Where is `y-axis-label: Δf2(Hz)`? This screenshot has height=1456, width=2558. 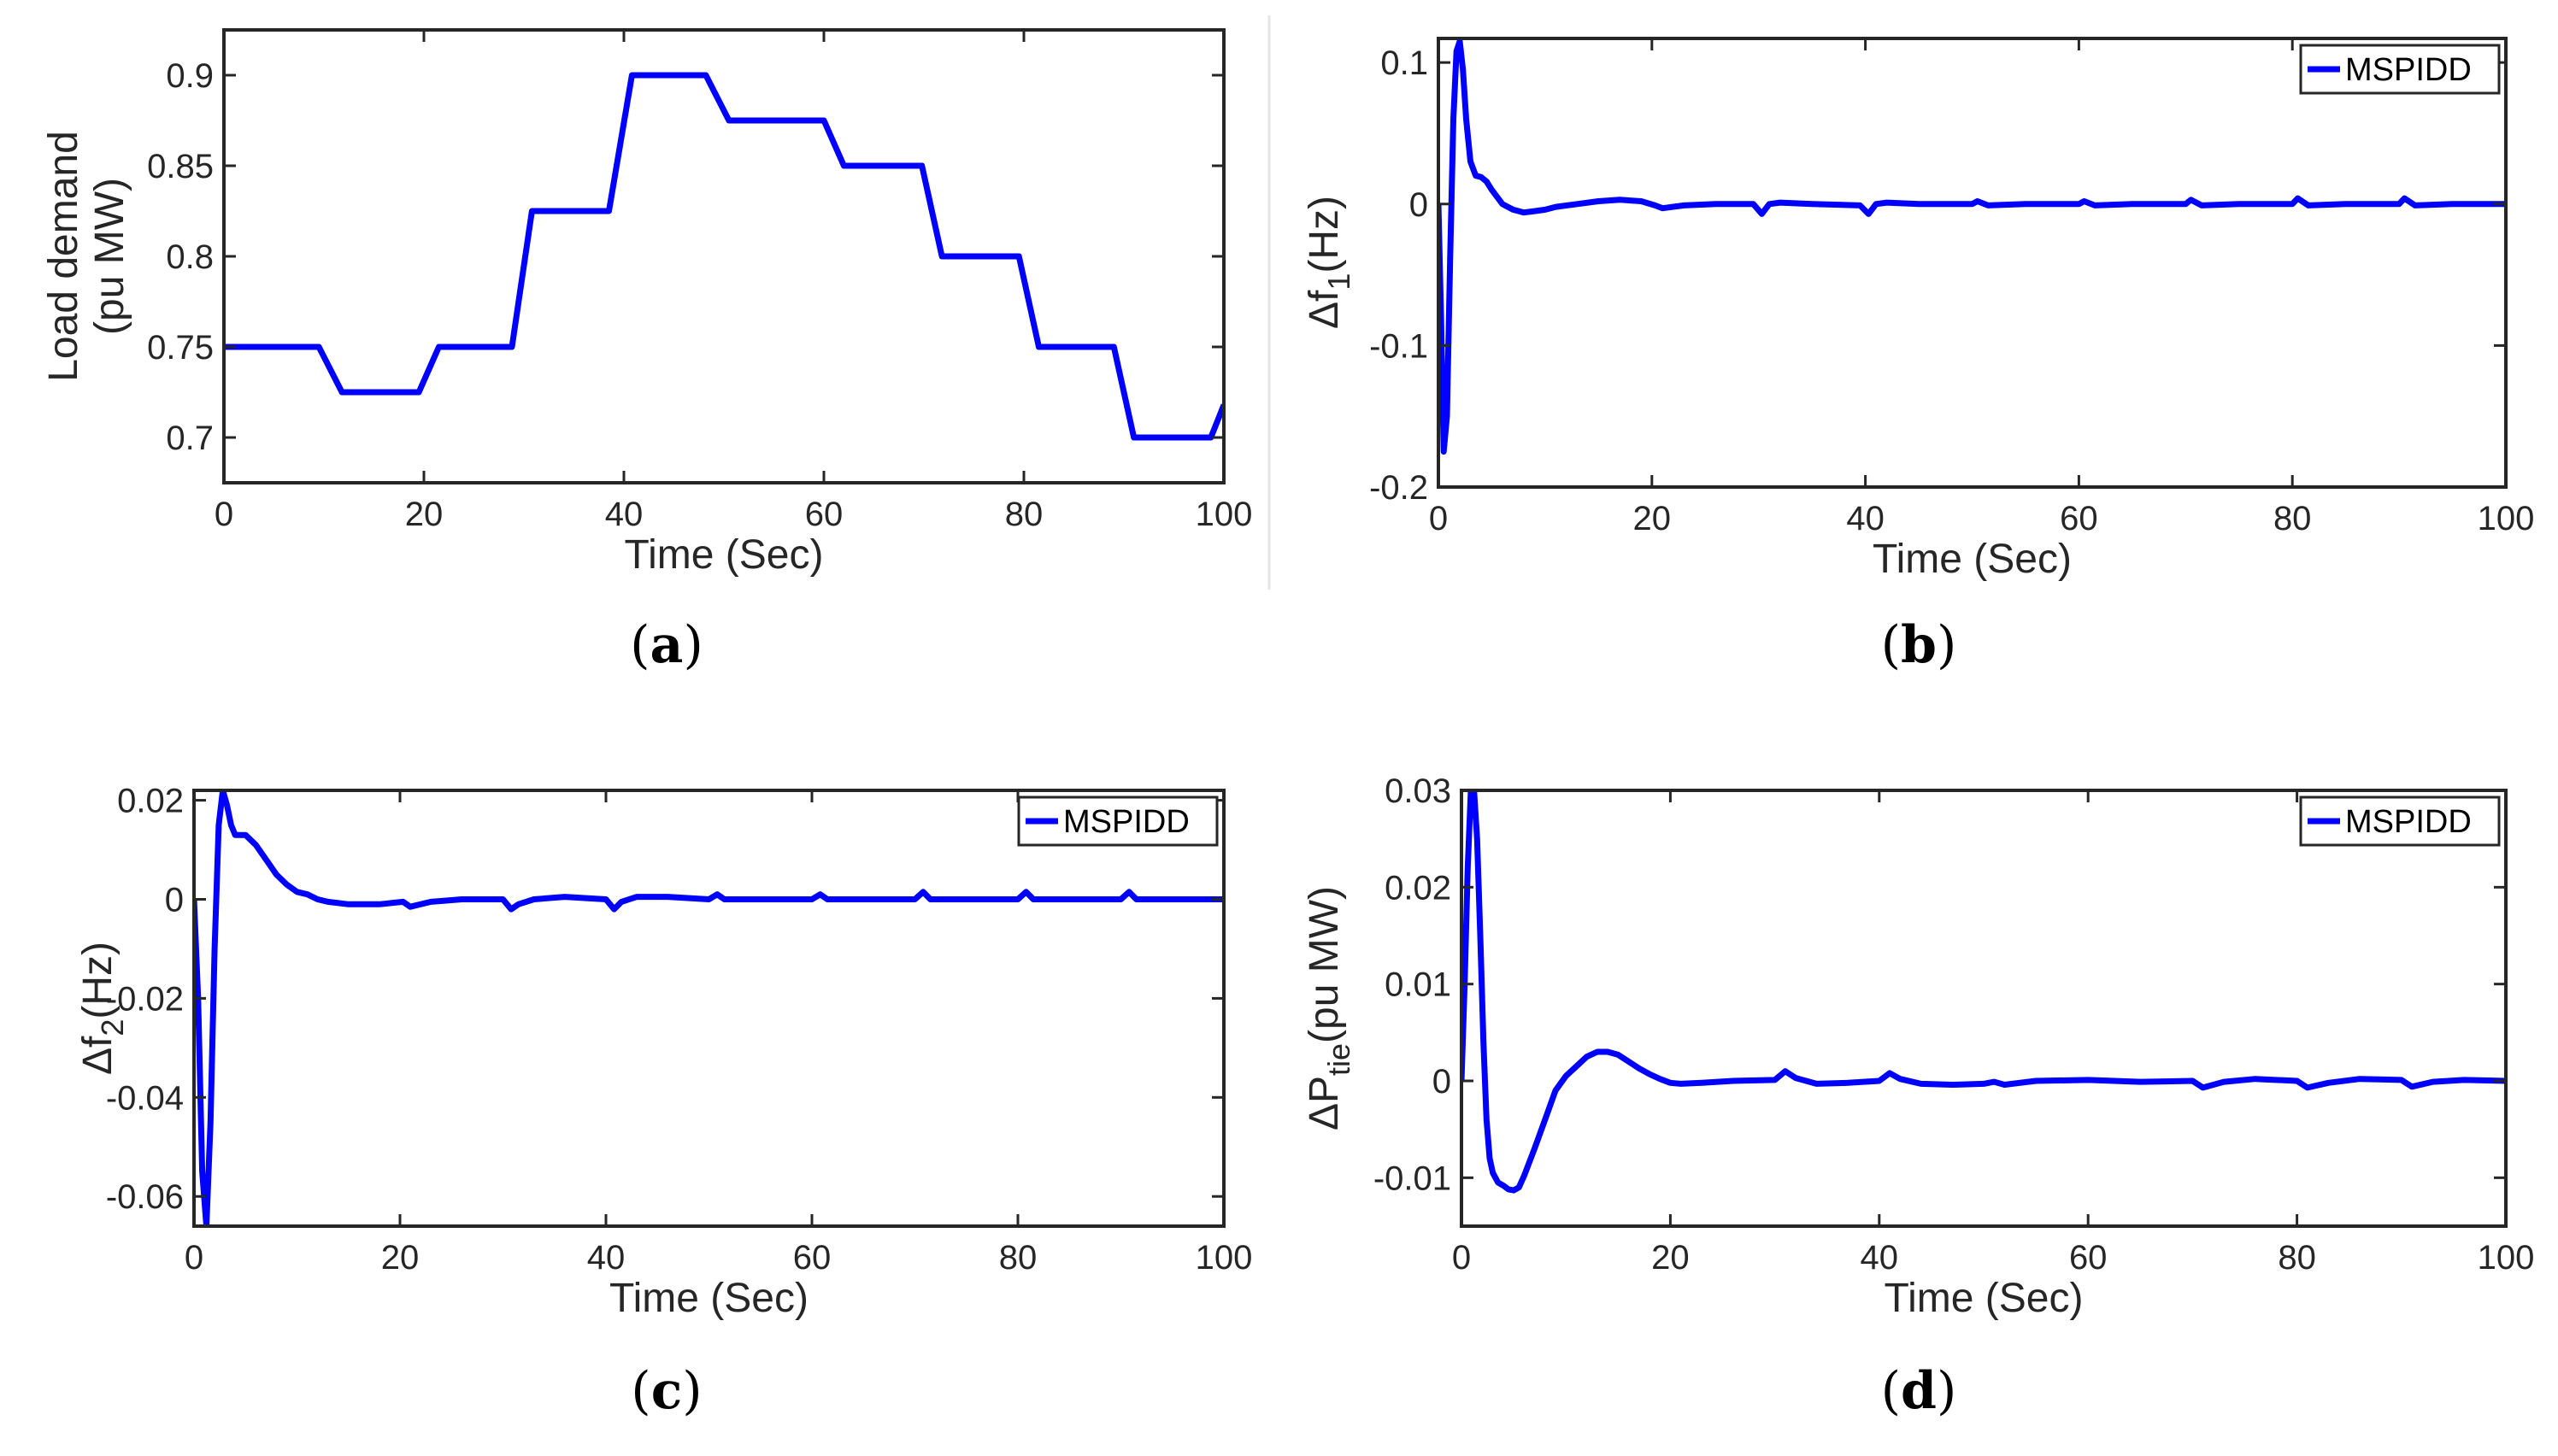
y-axis-label: Δf2(Hz) is located at coordinates (102, 1009).